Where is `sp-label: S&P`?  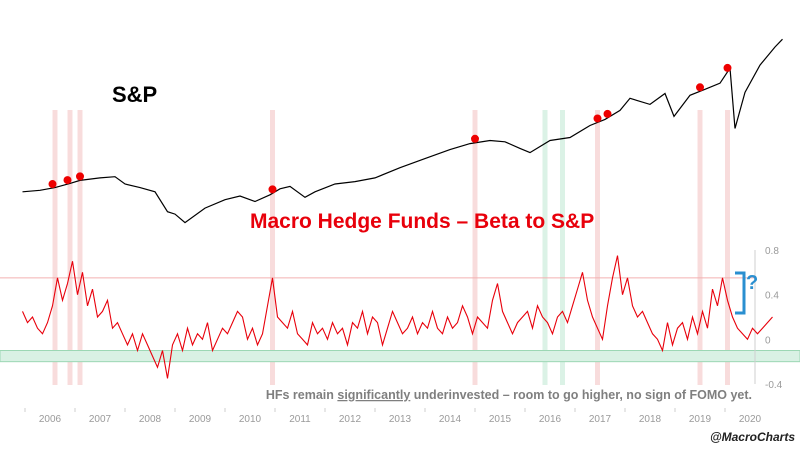
sp-label: S&P is located at coordinates (134, 94).